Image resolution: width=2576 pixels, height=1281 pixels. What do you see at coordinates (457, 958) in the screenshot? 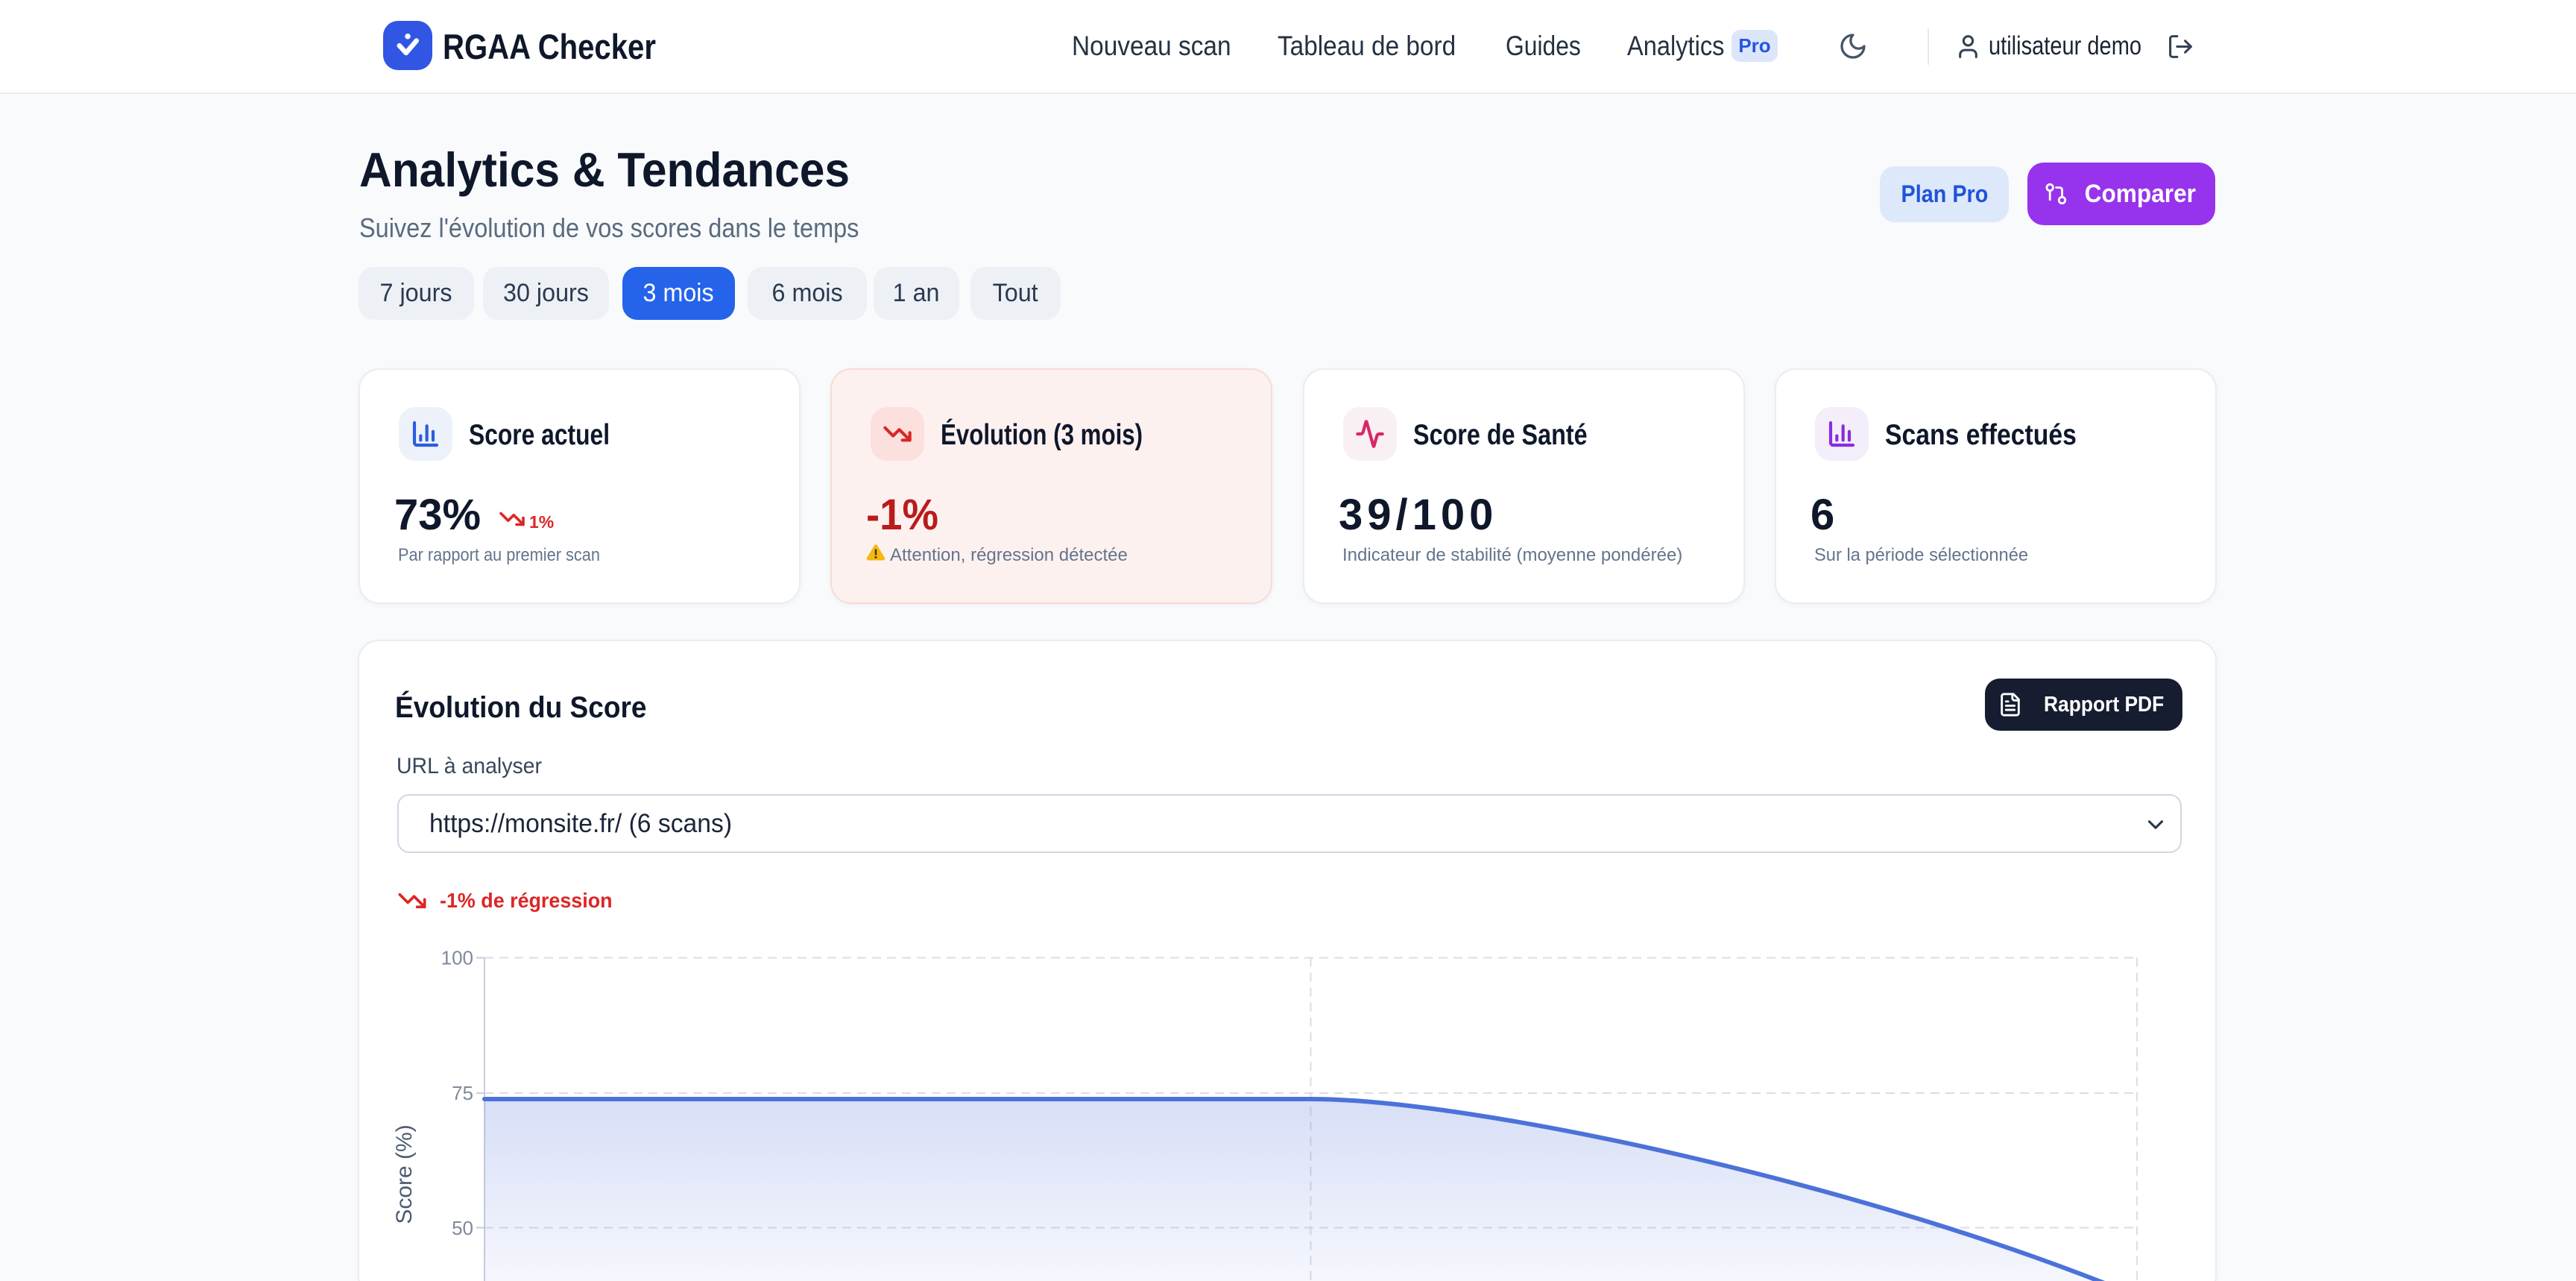
I see `svg-text: 100` at bounding box center [457, 958].